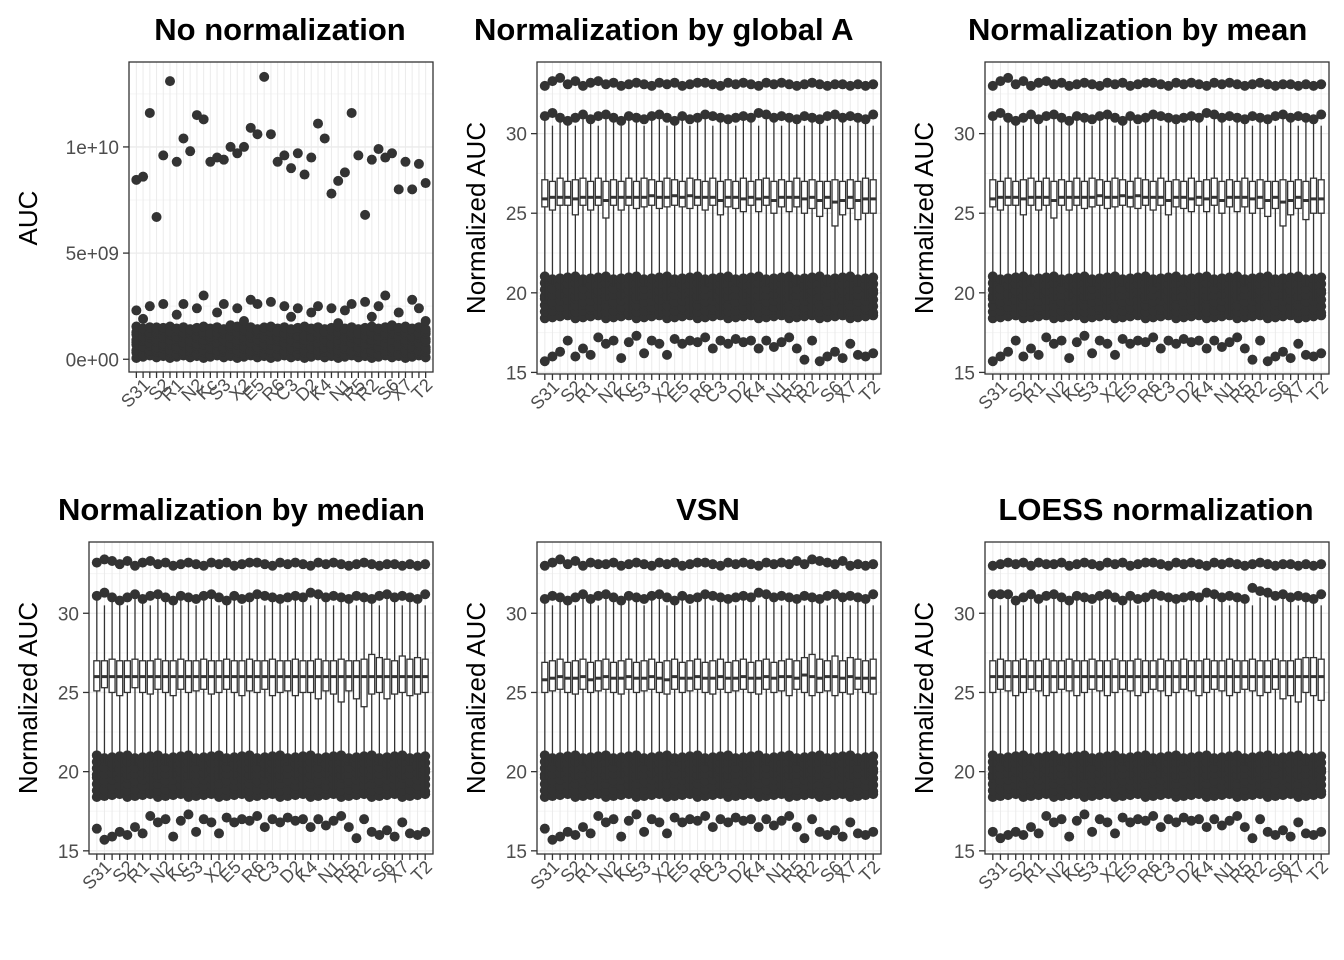 Image resolution: width=1344 pixels, height=960 pixels. Describe the element at coordinates (92, 360) in the screenshot. I see `y-tick-label: 0e+00` at that location.